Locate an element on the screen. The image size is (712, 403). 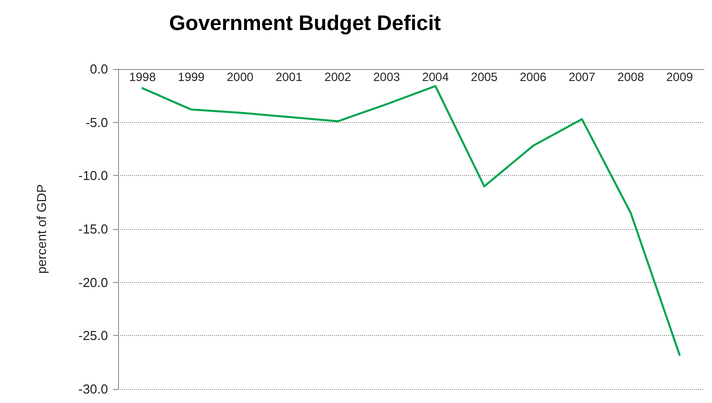
x-tick-label: 2004 is located at coordinates (436, 77).